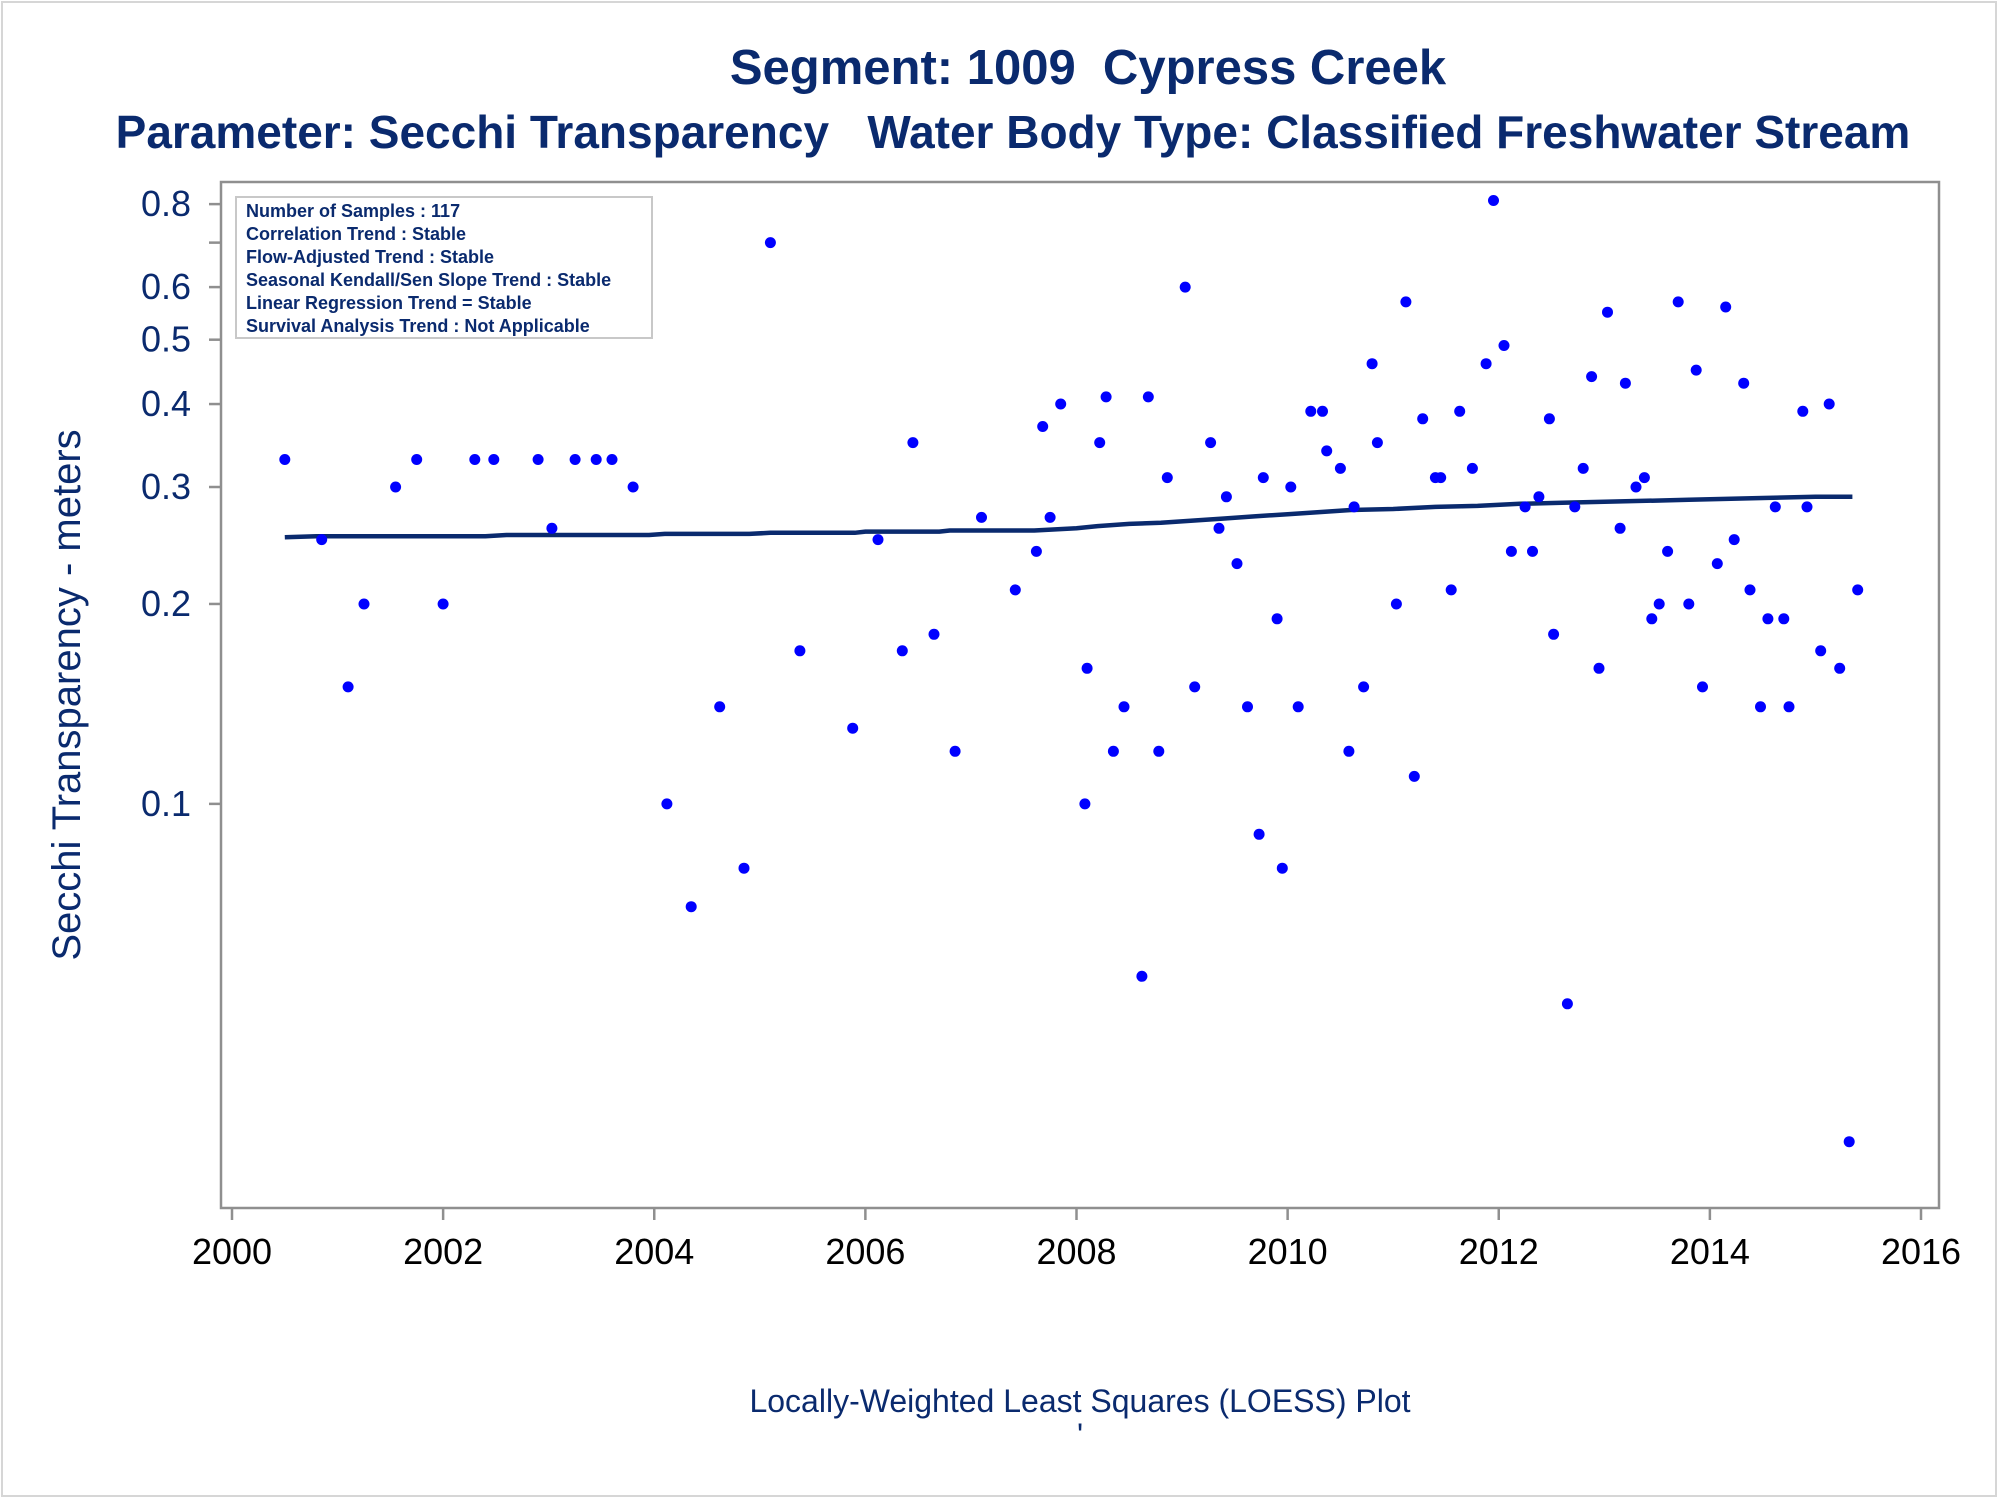 This screenshot has width=2000, height=1500. I want to click on x-tick-label: 2010, so click(1288, 1251).